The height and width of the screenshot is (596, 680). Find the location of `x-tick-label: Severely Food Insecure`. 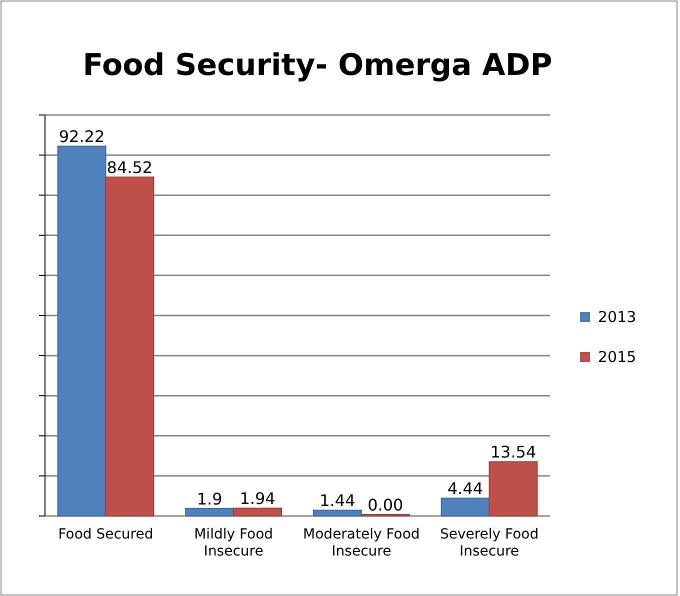

x-tick-label: Severely Food Insecure is located at coordinates (489, 543).